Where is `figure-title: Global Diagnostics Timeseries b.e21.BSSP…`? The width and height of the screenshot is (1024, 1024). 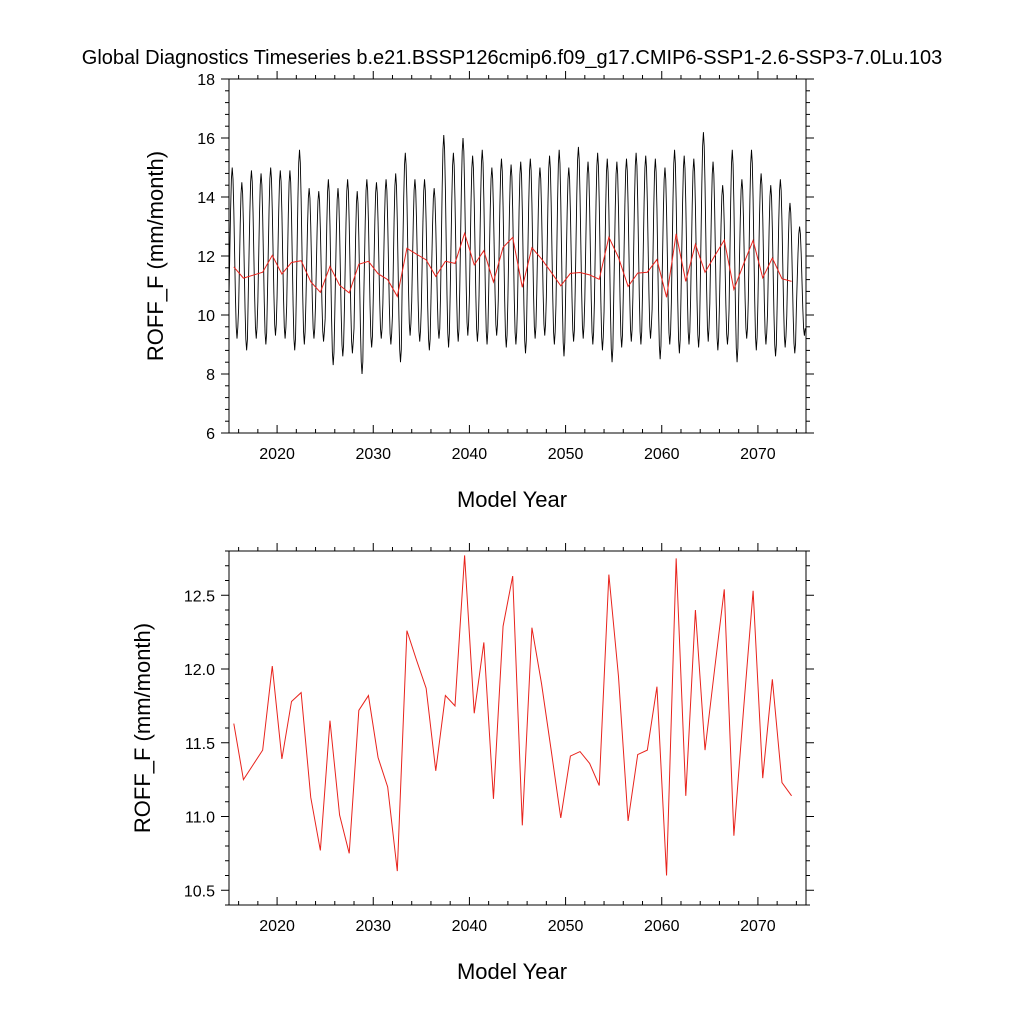 figure-title: Global Diagnostics Timeseries b.e21.BSSP… is located at coordinates (512, 58).